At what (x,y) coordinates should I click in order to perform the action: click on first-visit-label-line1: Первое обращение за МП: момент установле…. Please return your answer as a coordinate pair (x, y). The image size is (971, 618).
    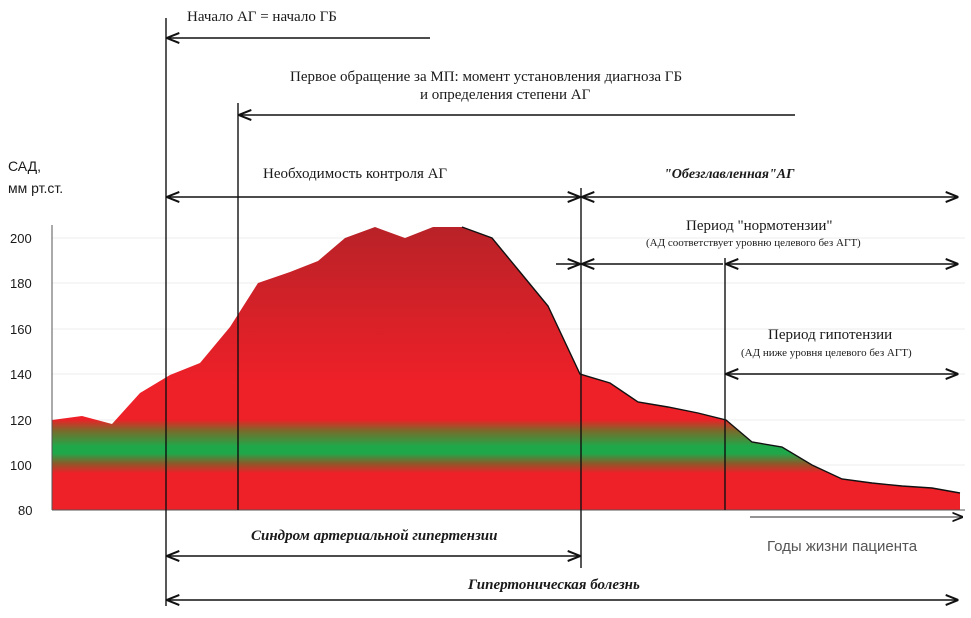
    Looking at the image, I should click on (486, 77).